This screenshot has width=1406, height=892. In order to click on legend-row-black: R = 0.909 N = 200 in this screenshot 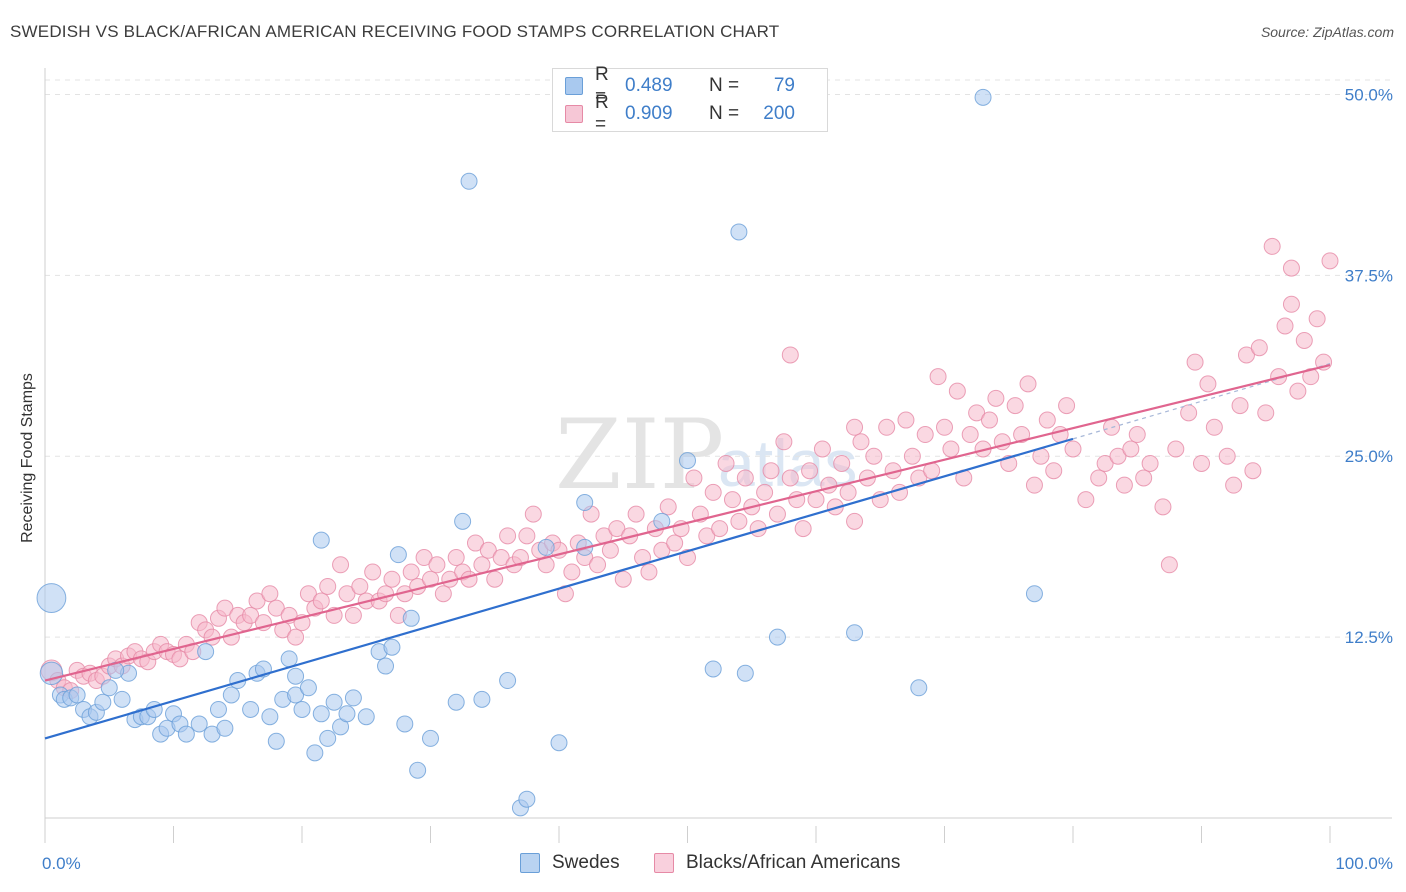, I will do `click(680, 113)`.